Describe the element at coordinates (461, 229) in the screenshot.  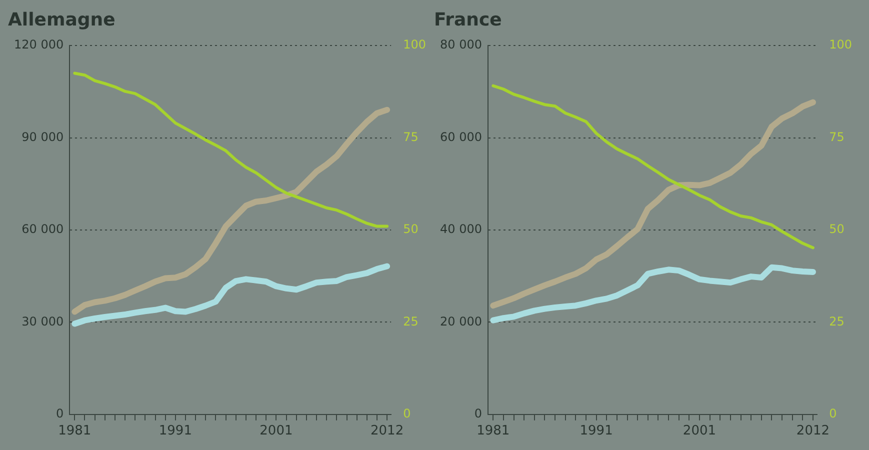
I see `y-tick-label: 40 000` at that location.